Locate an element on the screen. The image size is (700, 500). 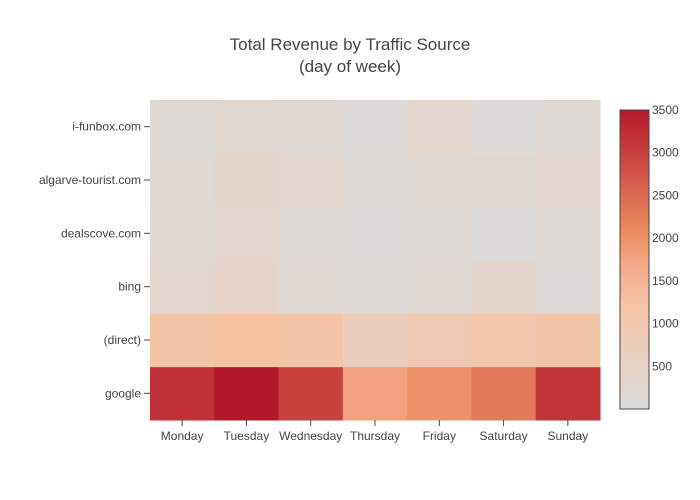
x-tick-label: Saturday is located at coordinates (504, 436).